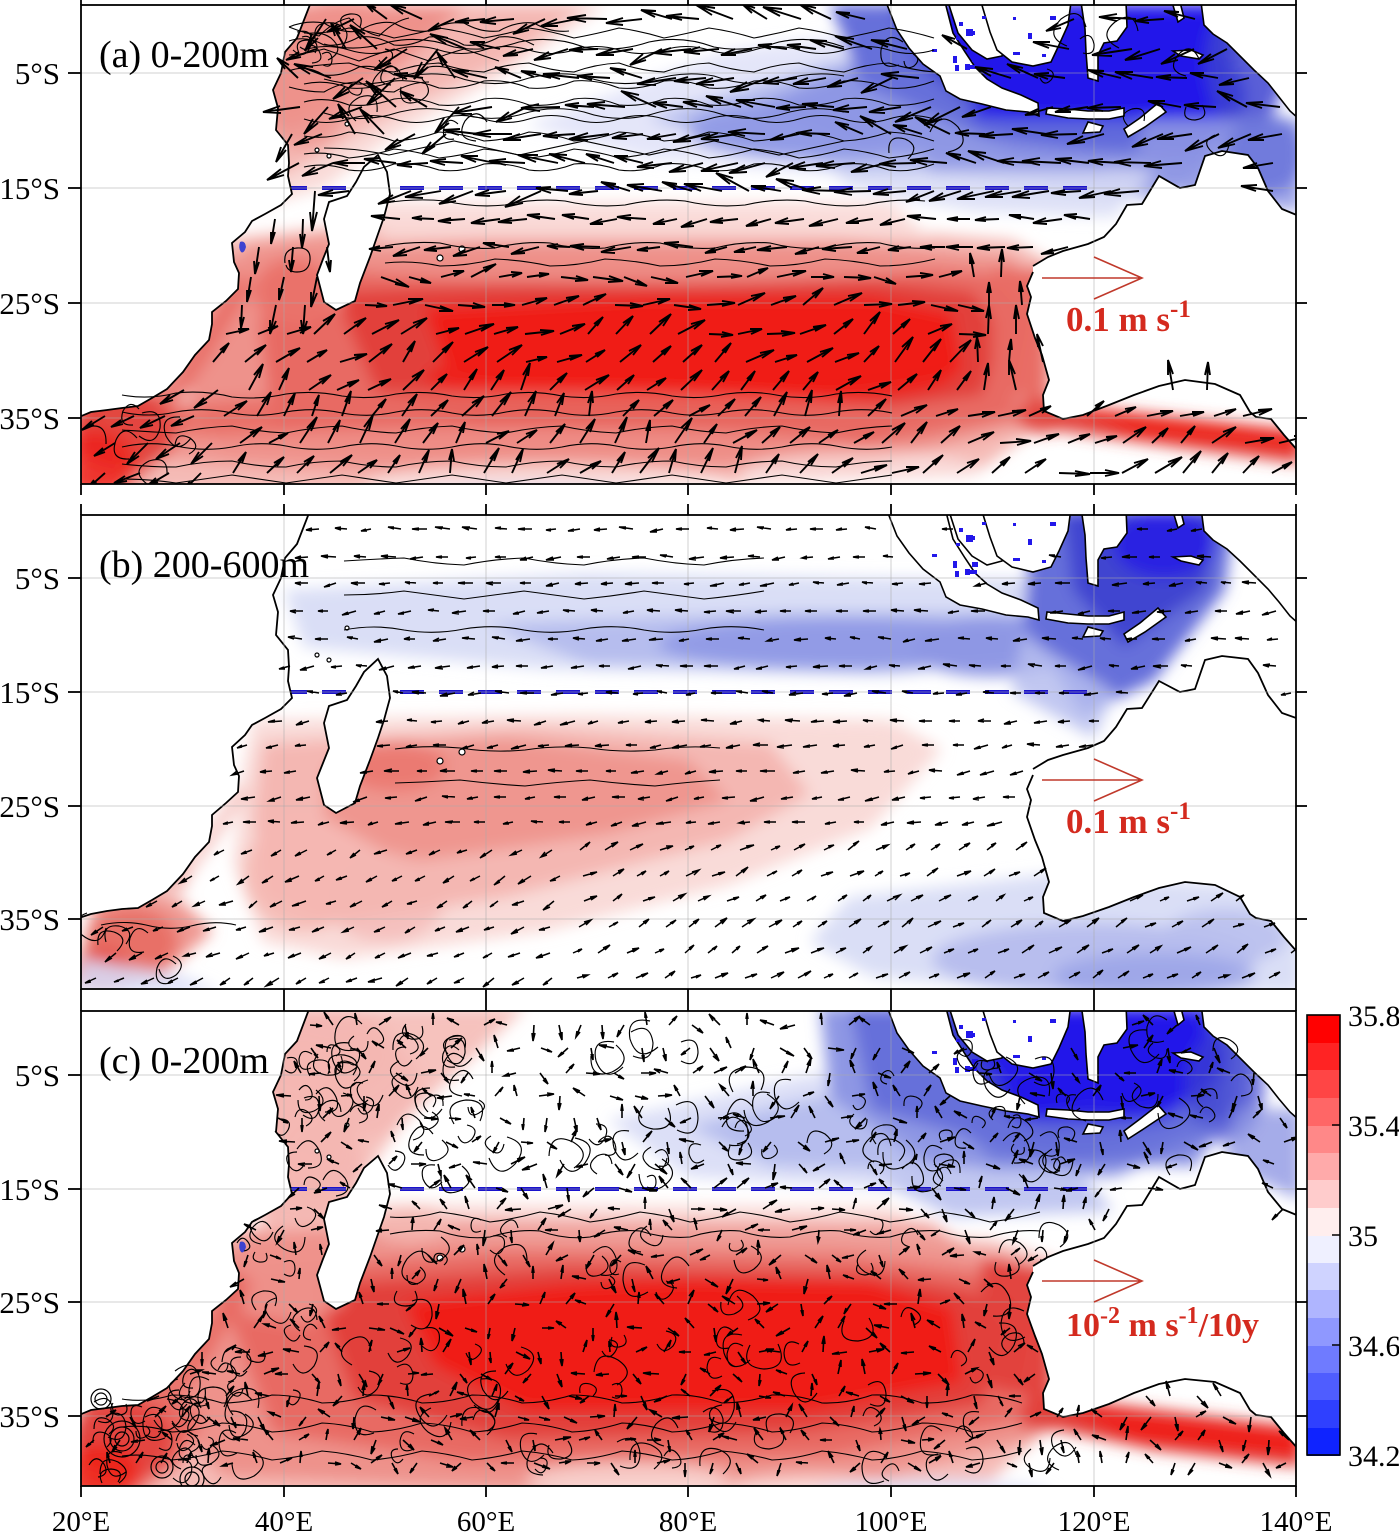  I want to click on svg-text: 80°E, so click(688, 1521).